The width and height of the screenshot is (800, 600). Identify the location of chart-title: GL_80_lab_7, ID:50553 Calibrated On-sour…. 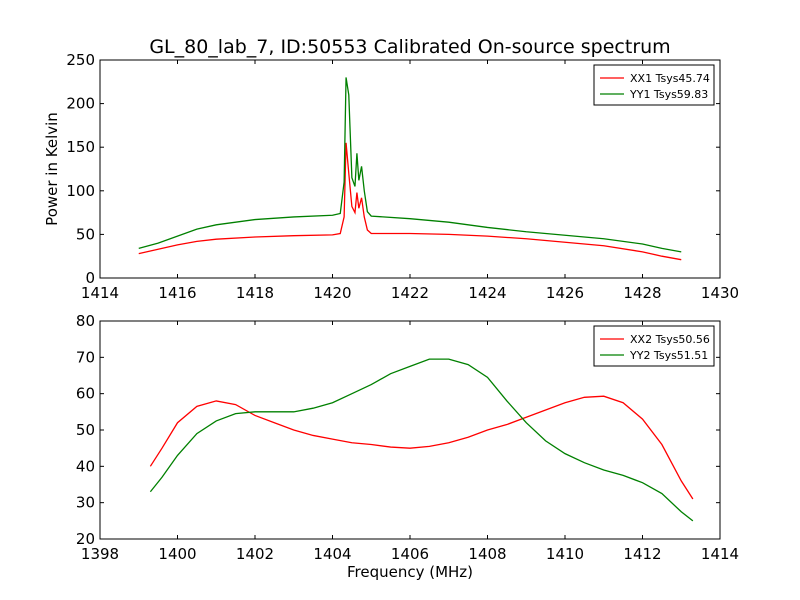
(409, 47).